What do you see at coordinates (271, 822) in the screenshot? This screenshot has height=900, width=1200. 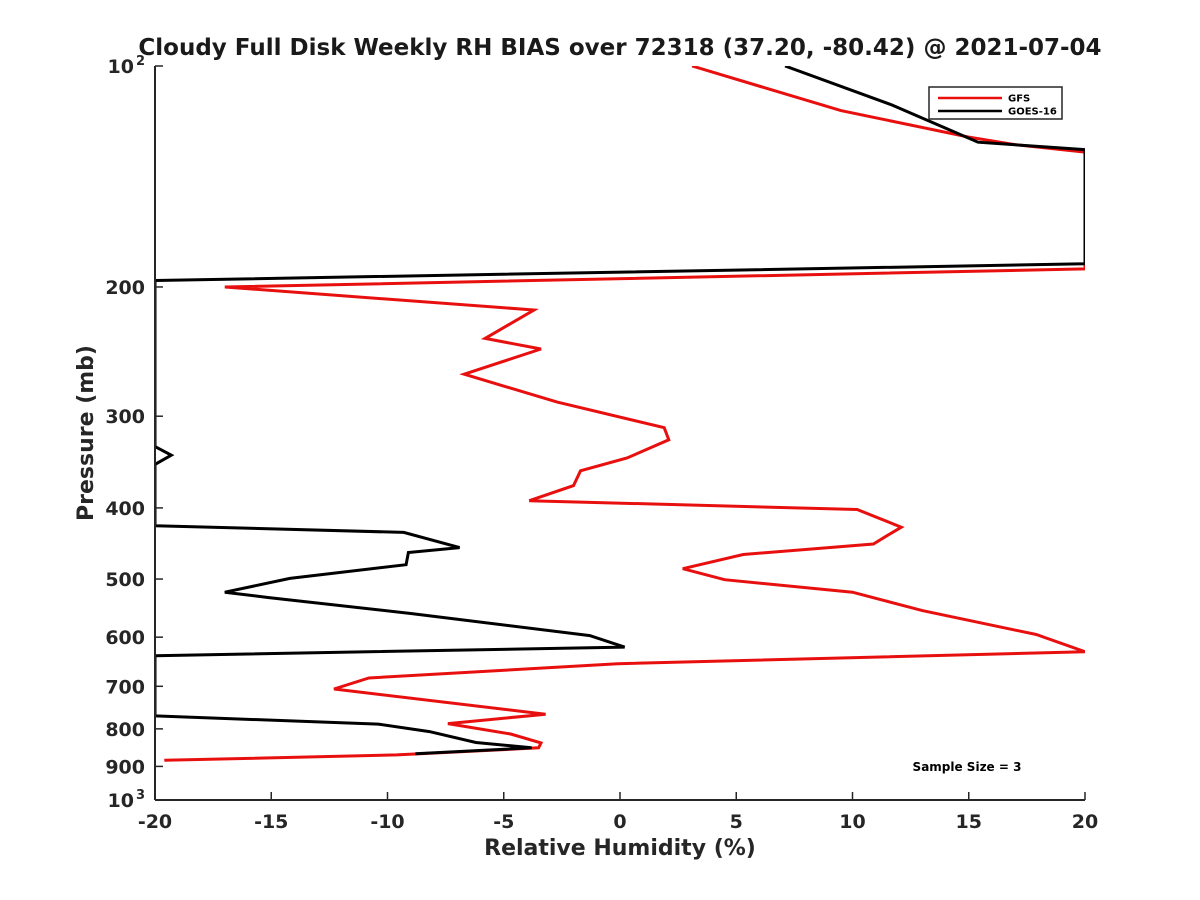 I see `x-tick-label: -15` at bounding box center [271, 822].